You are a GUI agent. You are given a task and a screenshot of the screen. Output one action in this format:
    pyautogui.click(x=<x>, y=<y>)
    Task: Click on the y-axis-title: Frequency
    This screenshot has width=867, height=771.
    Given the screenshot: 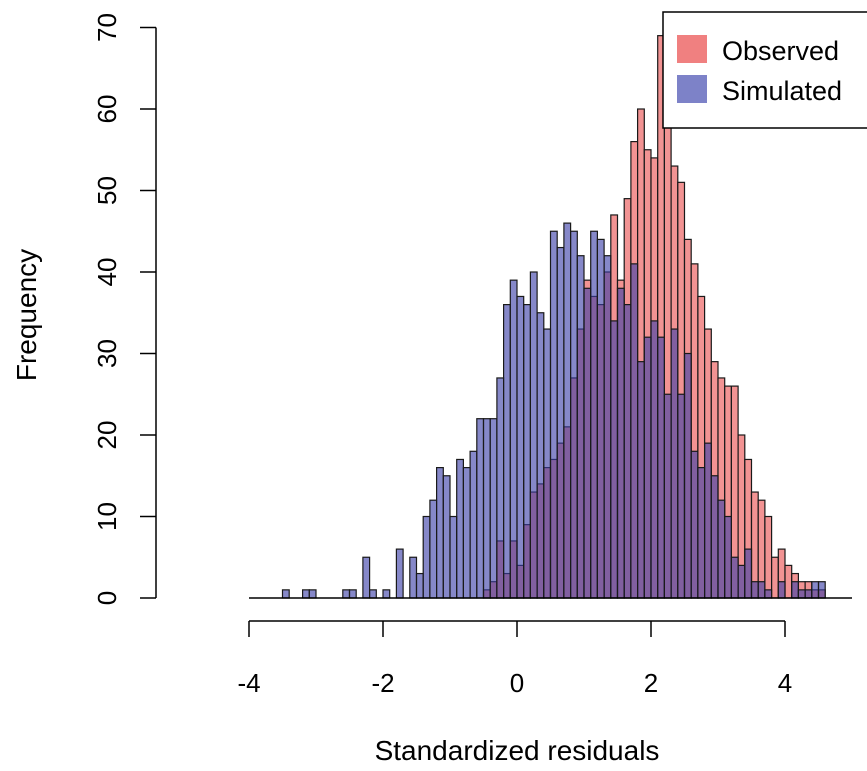 What is the action you would take?
    pyautogui.click(x=26, y=315)
    